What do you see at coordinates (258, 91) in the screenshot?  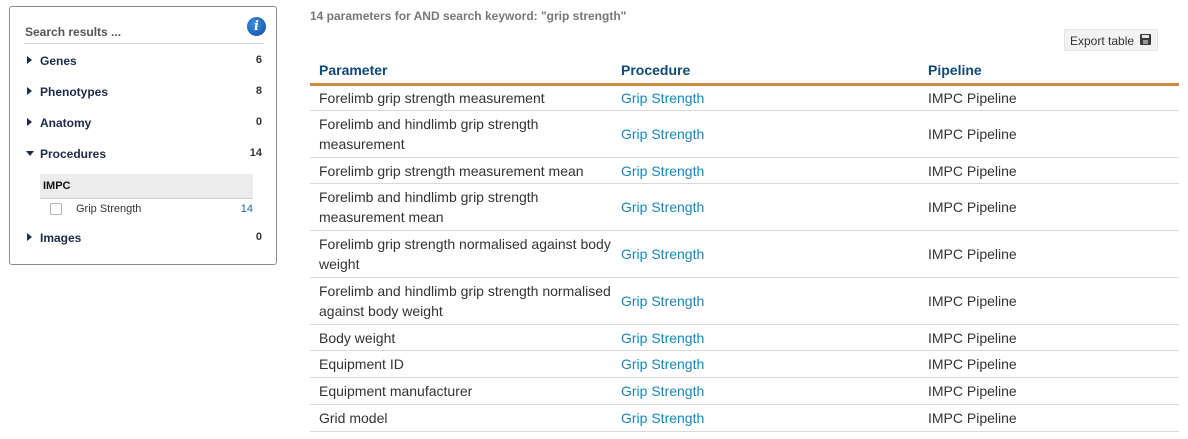 I see `facet-count: 8` at bounding box center [258, 91].